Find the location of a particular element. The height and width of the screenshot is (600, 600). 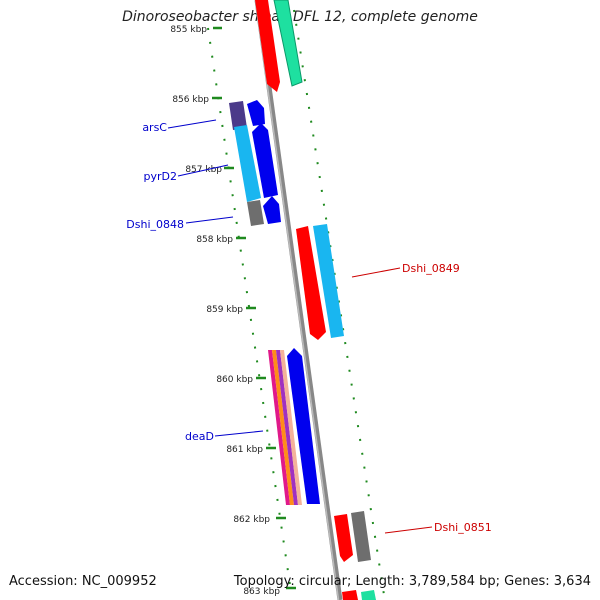

gene-dshi0849-red is located at coordinates (311, 283).